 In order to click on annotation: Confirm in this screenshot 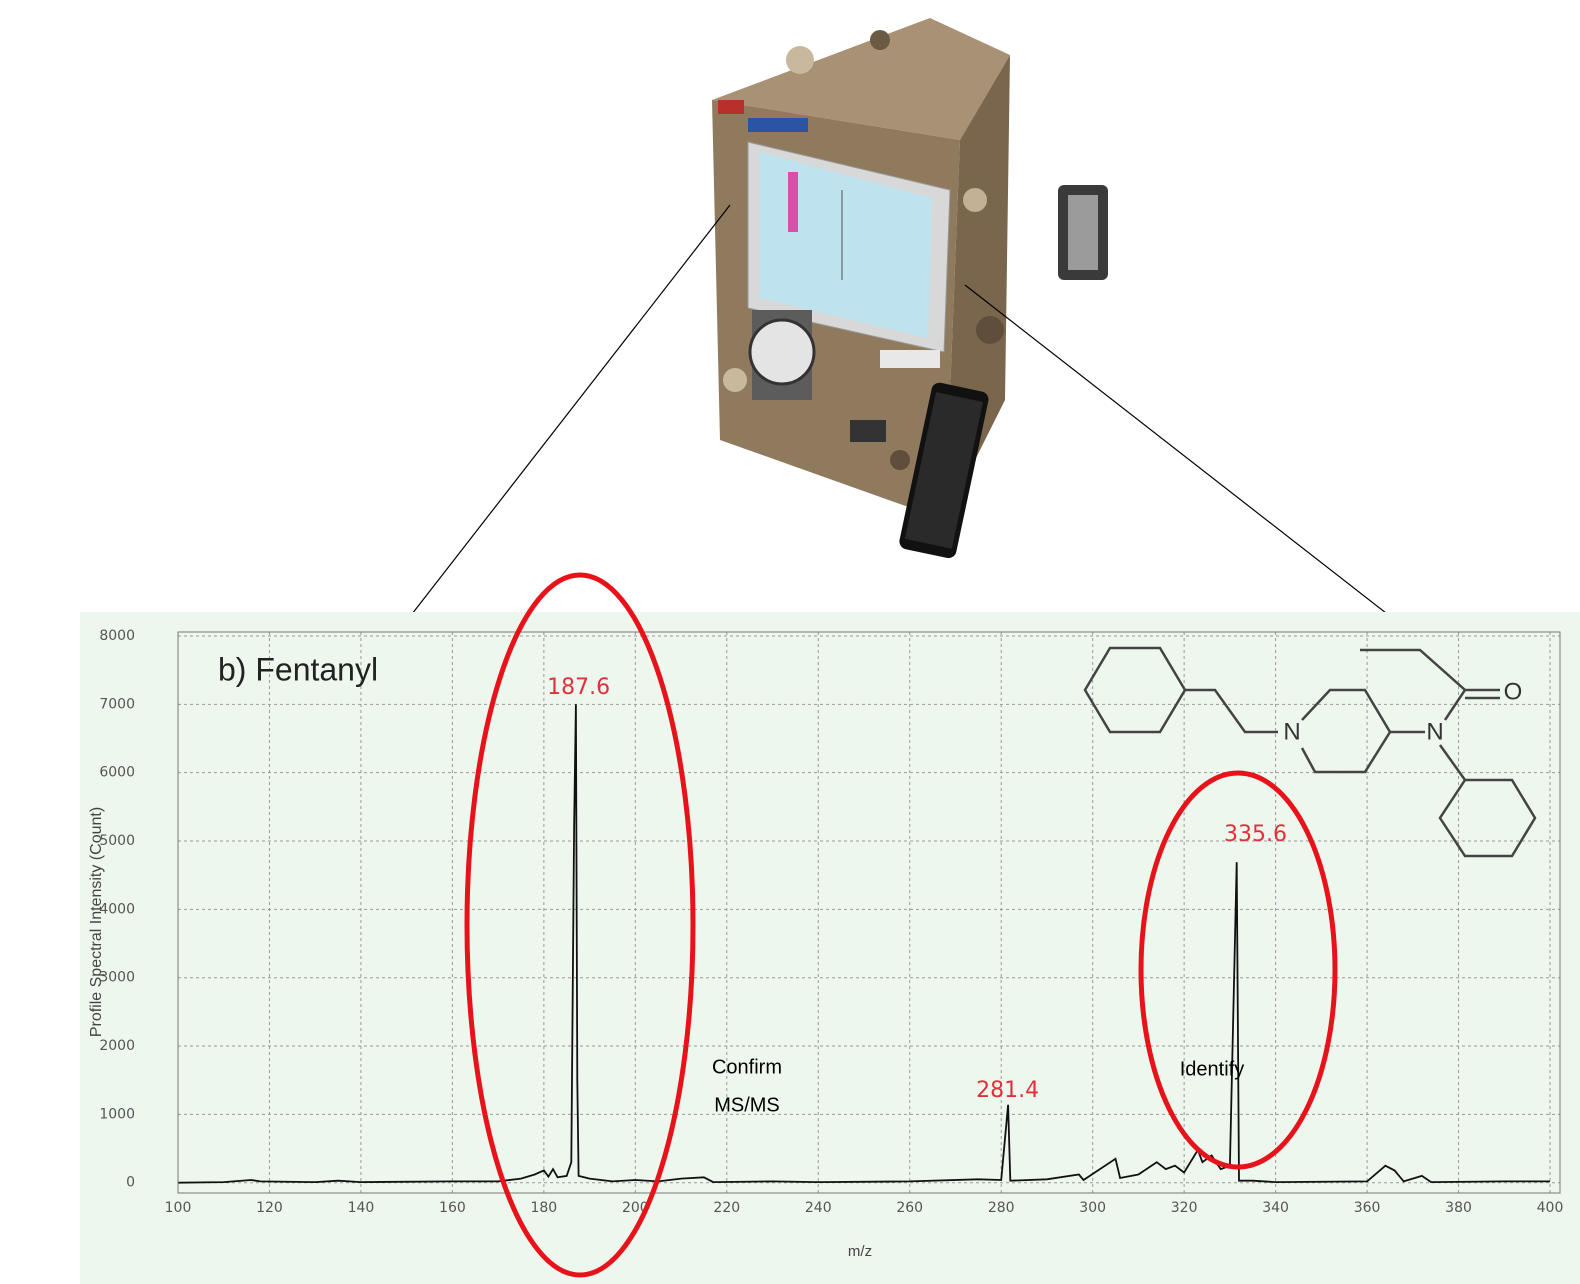, I will do `click(747, 1067)`.